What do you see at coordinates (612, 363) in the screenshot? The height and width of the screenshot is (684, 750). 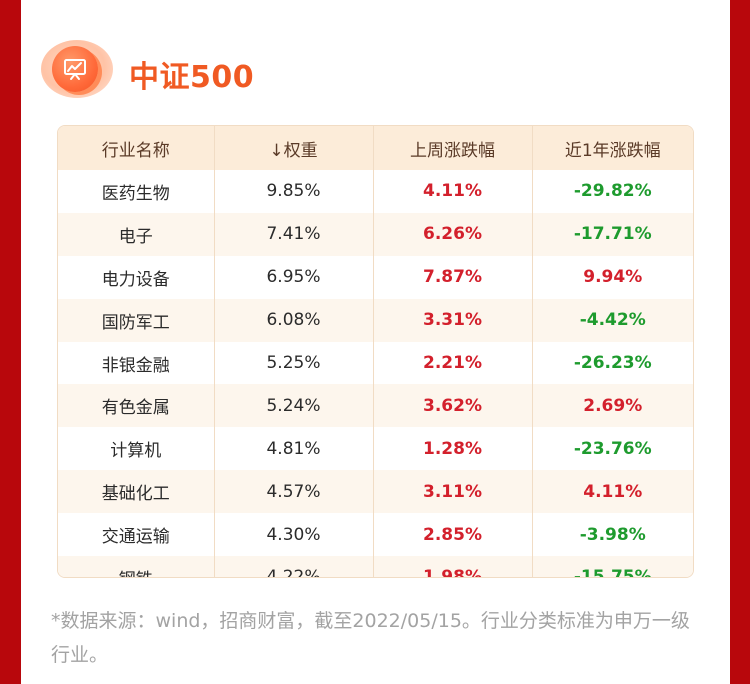 I see `year-change-cell: -26.23%` at bounding box center [612, 363].